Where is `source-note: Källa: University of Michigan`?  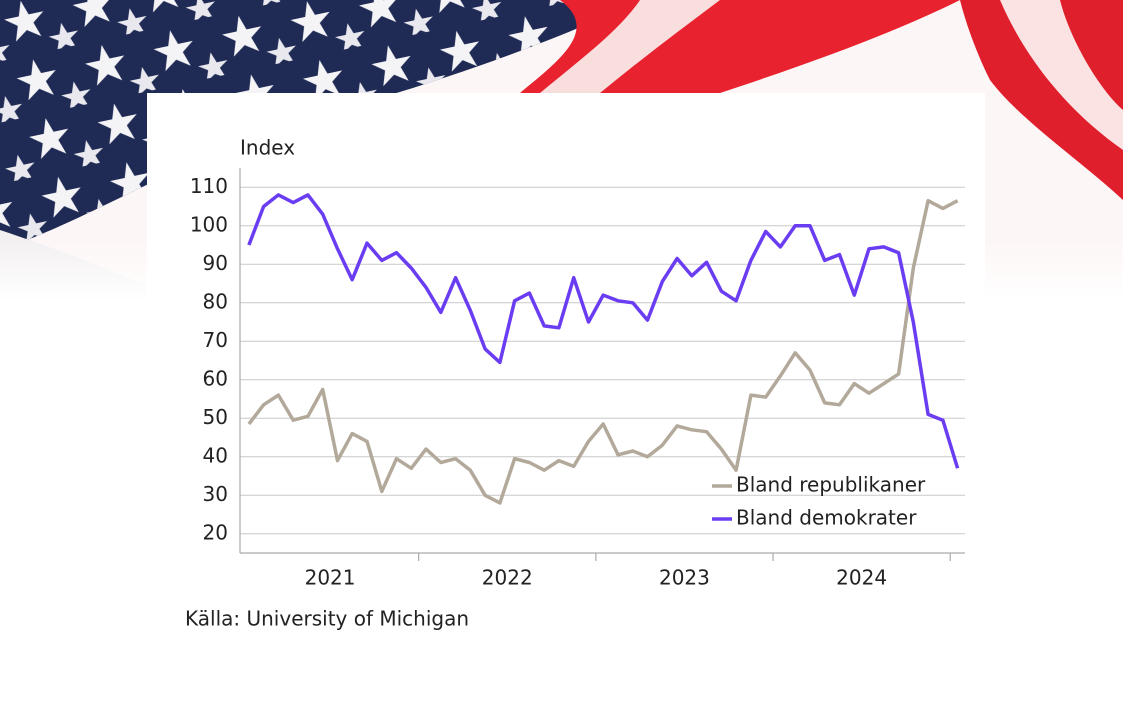 source-note: Källa: University of Michigan is located at coordinates (327, 619).